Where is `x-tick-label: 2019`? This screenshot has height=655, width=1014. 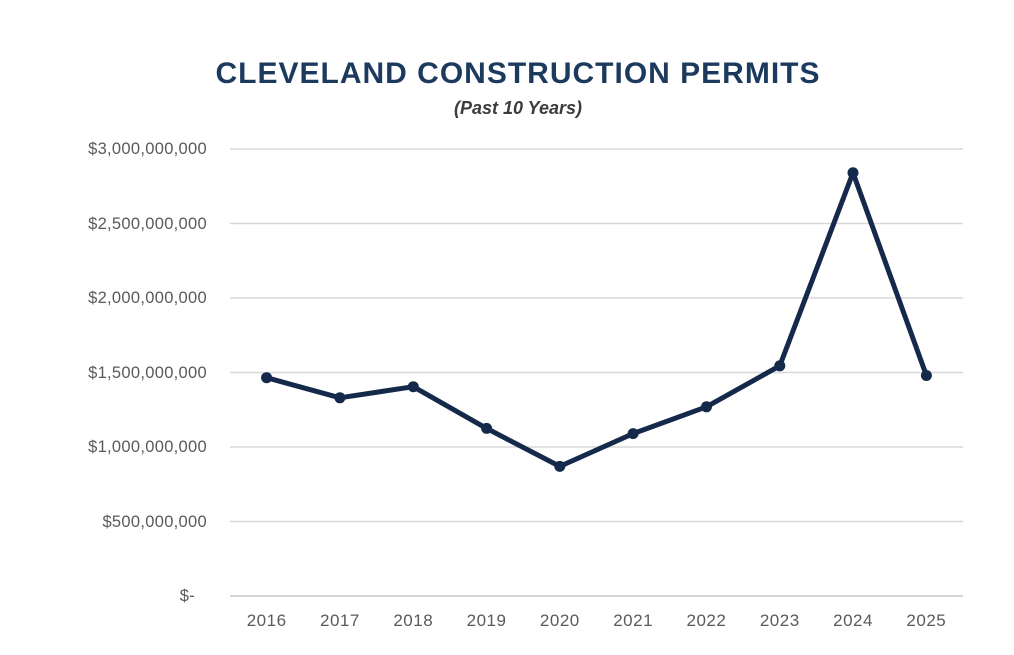 x-tick-label: 2019 is located at coordinates (486, 620).